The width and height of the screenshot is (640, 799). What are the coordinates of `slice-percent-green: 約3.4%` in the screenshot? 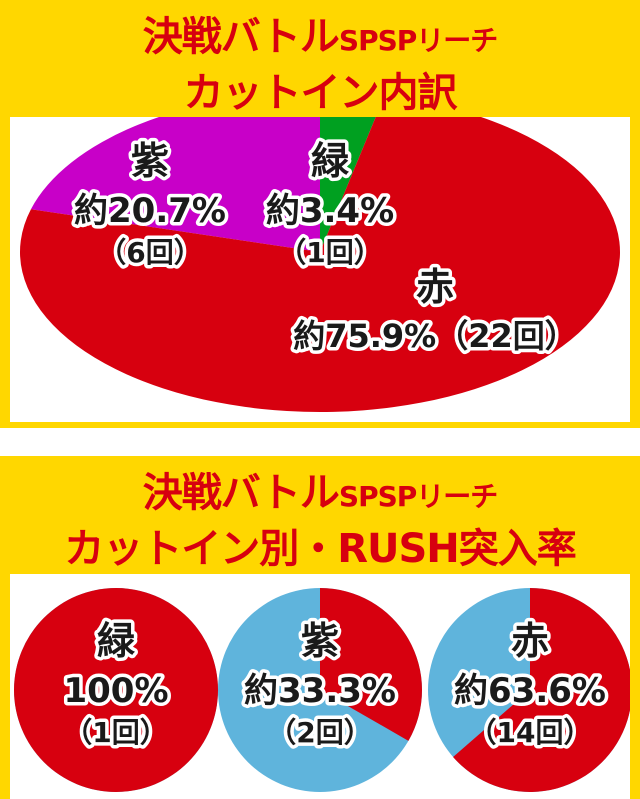 It's located at (330, 211).